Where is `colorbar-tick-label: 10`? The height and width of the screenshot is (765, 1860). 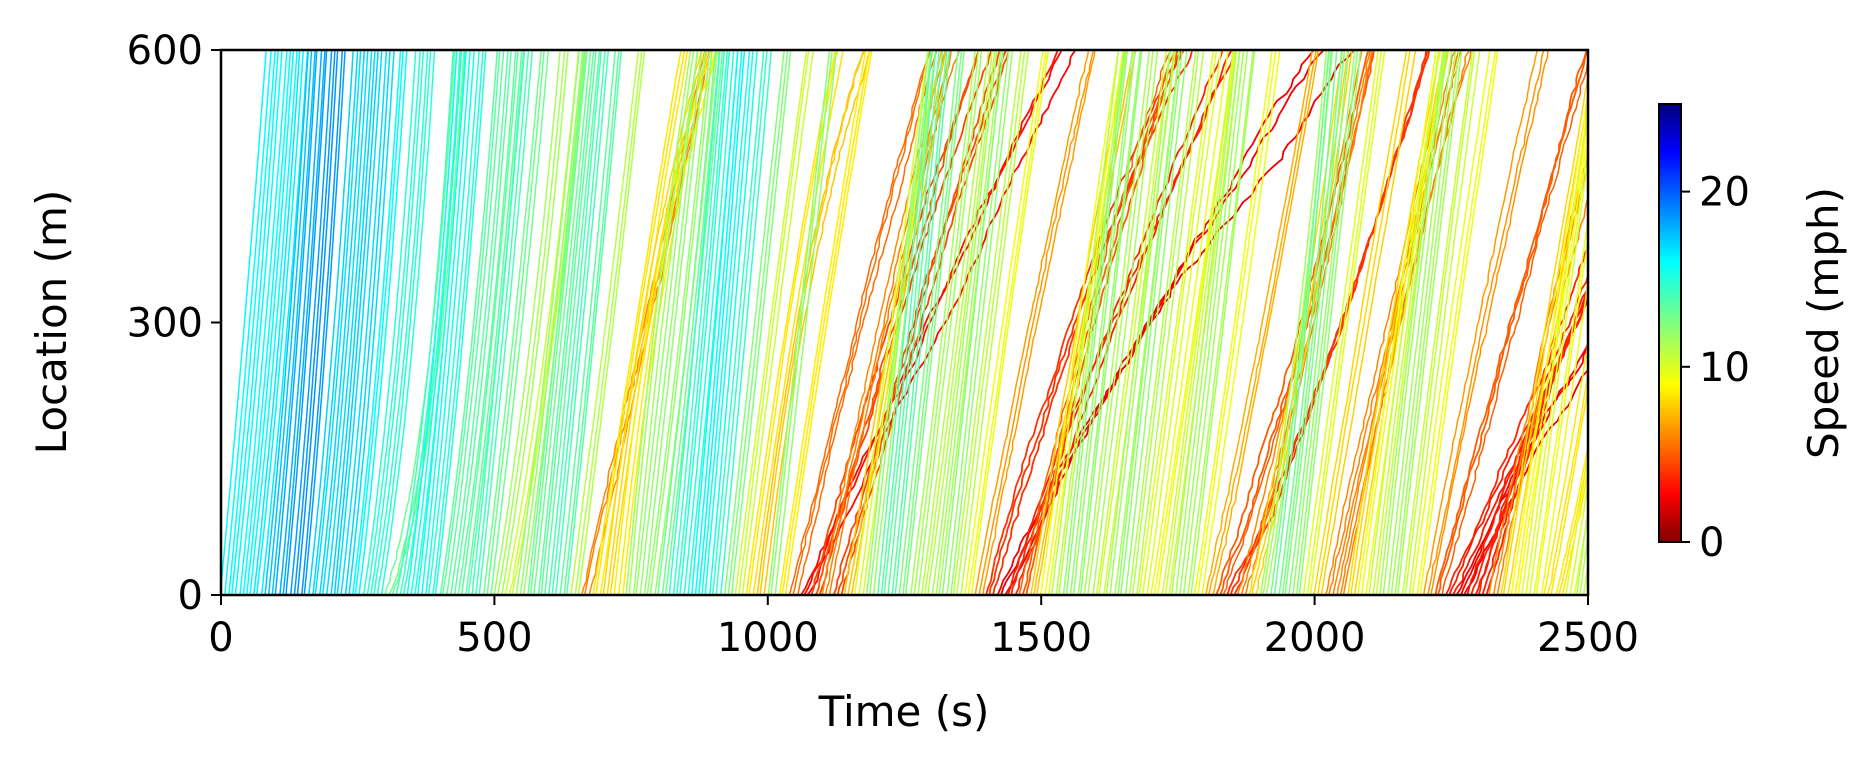 colorbar-tick-label: 10 is located at coordinates (1724, 368).